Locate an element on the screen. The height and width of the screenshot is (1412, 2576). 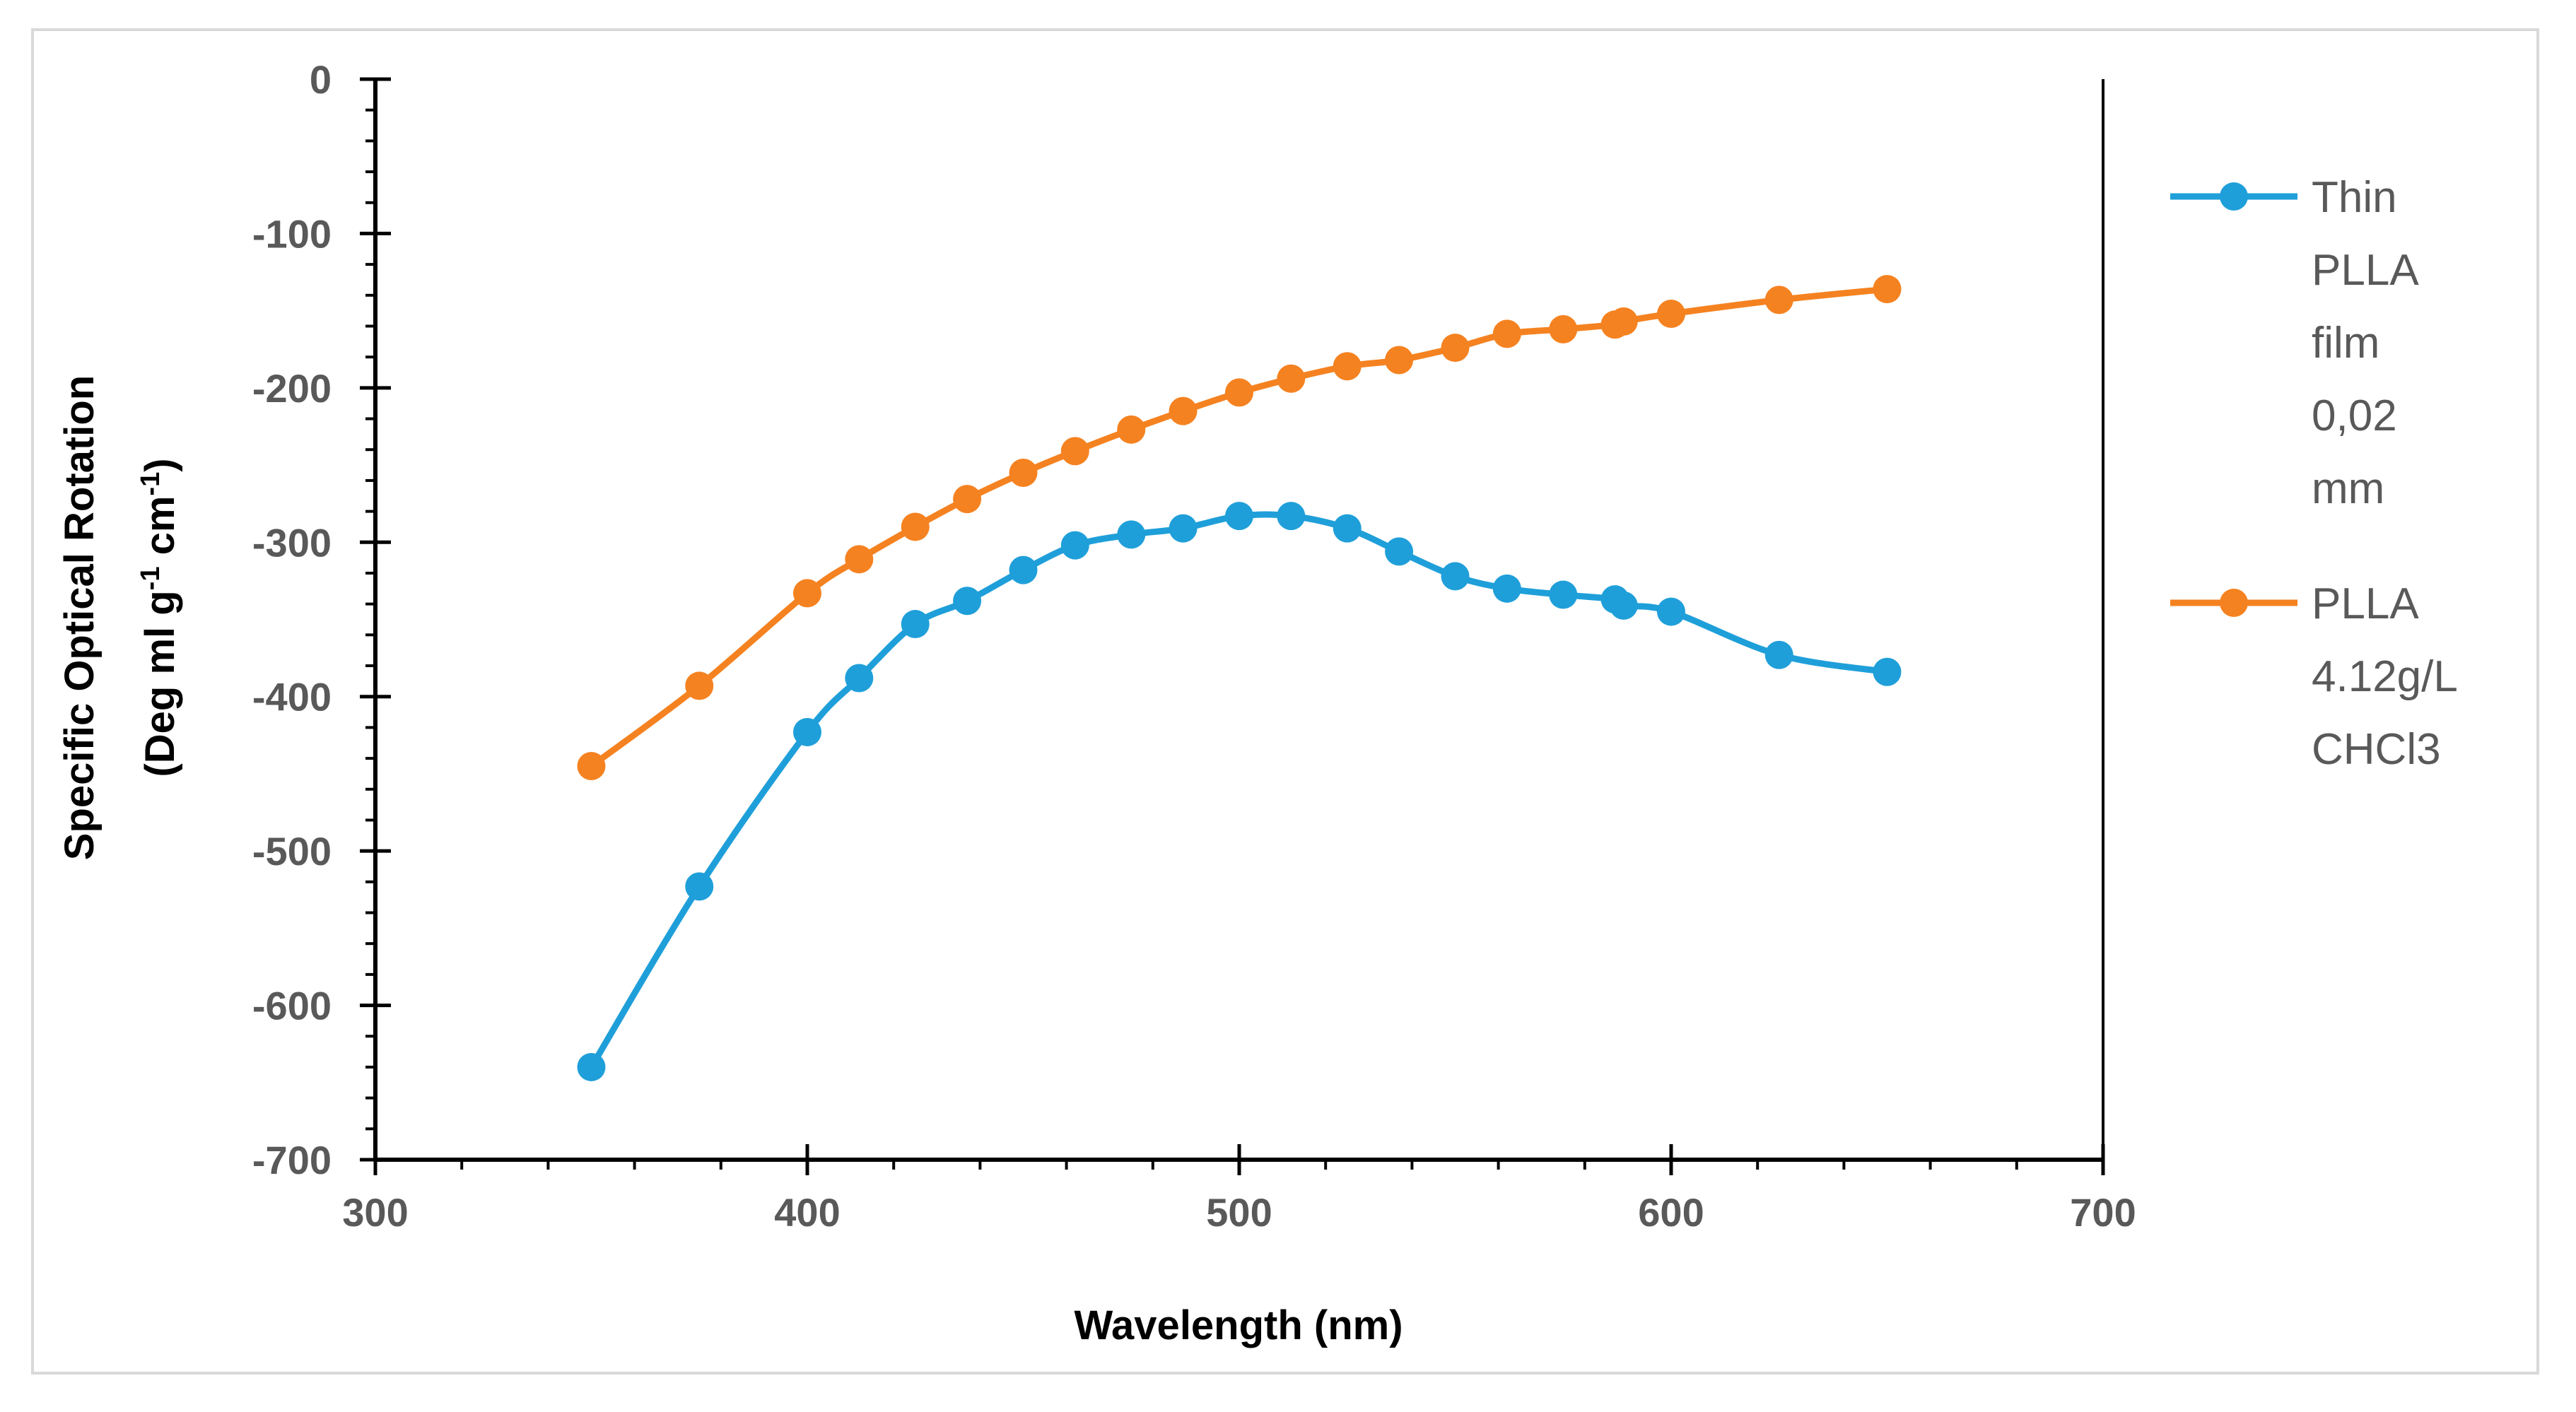
y-tick-label: -400 is located at coordinates (292, 697).